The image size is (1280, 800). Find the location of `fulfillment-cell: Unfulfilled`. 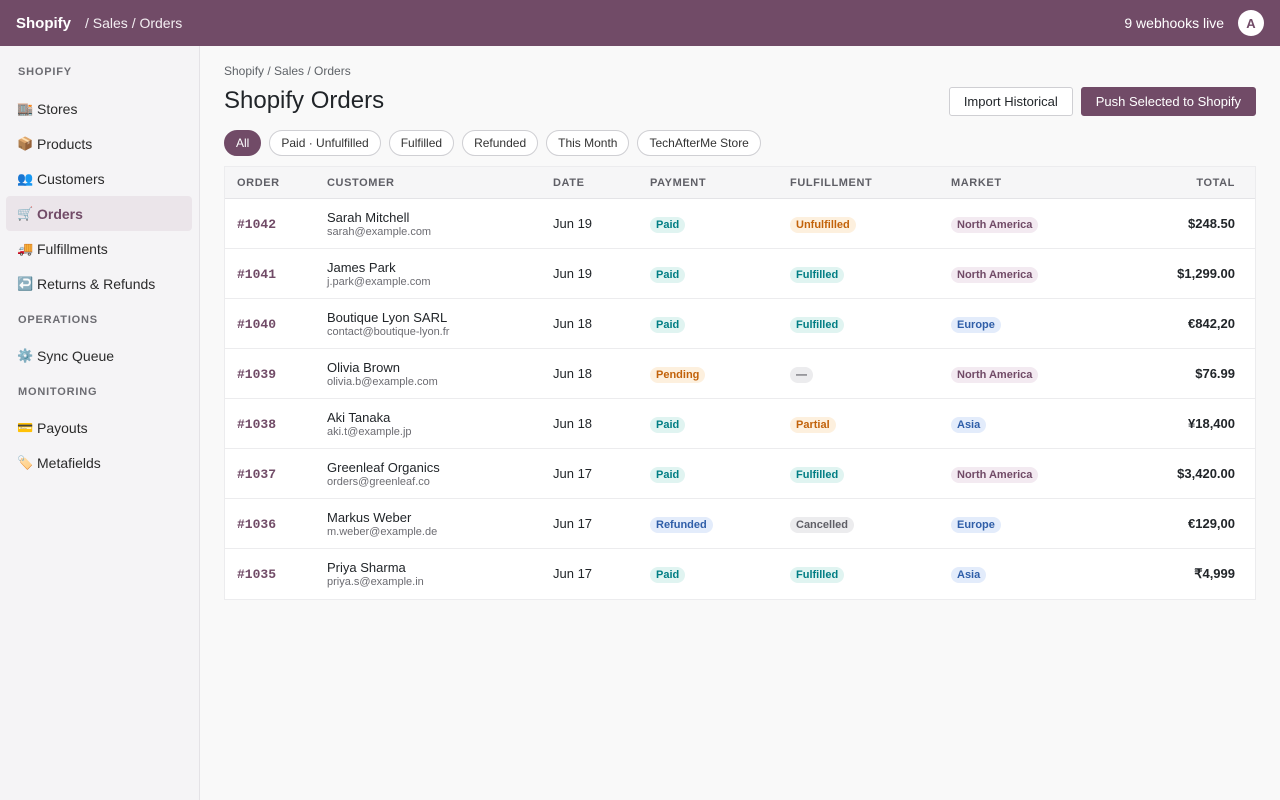

fulfillment-cell: Unfulfilled is located at coordinates (870, 224).